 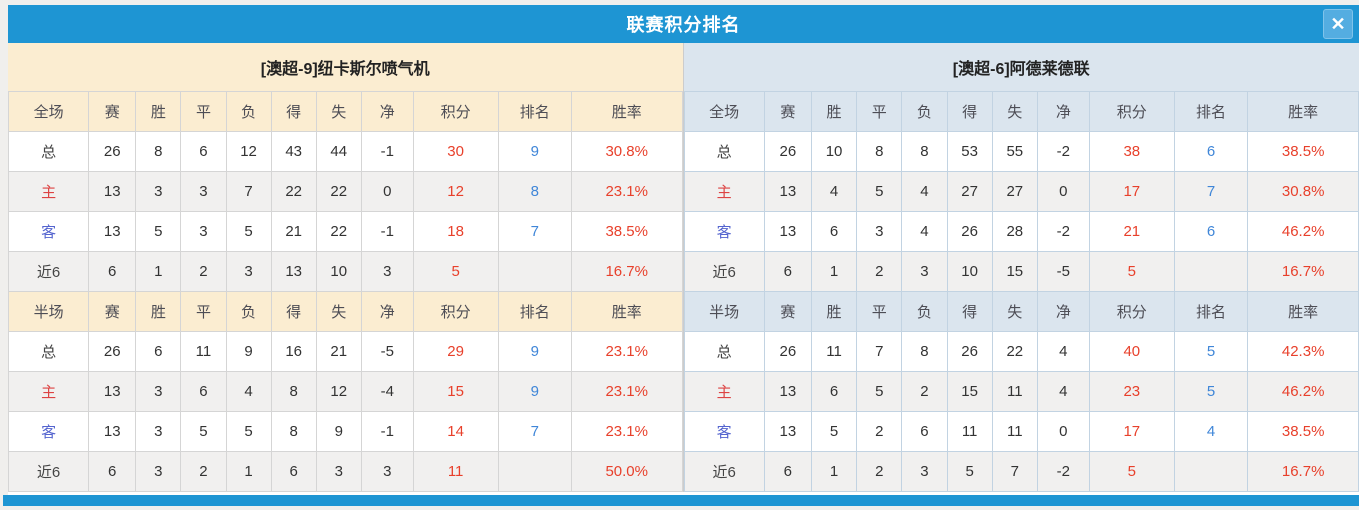 I want to click on winrate-cell: 38.5%, so click(x=1303, y=151).